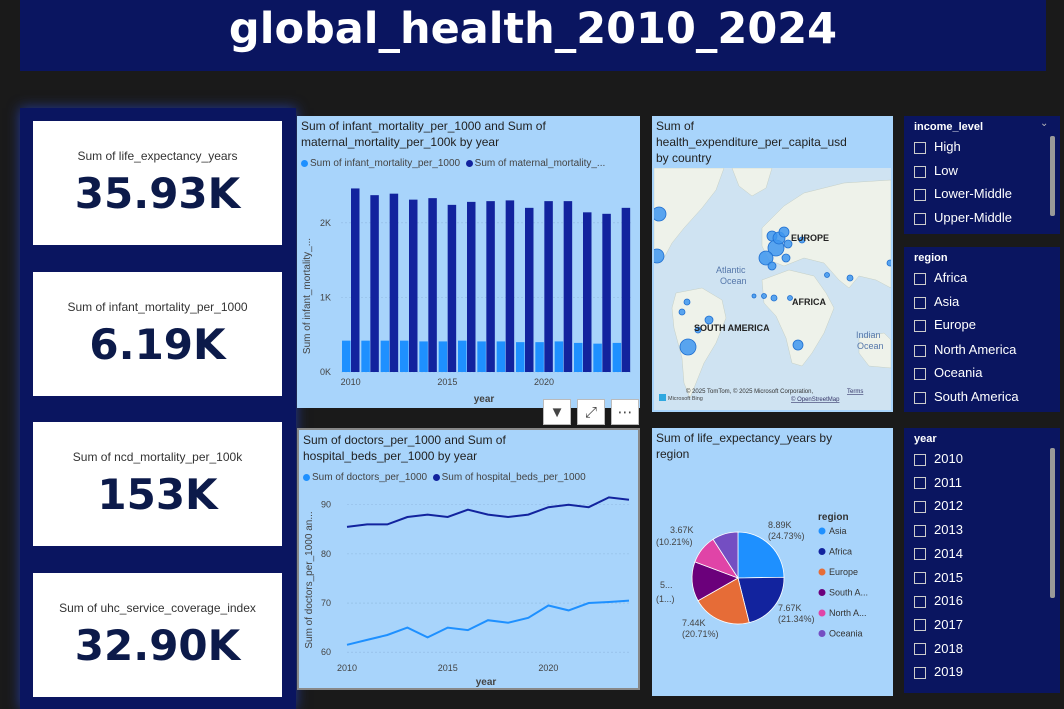 The width and height of the screenshot is (1064, 709). Describe the element at coordinates (936, 302) in the screenshot. I see `slicer-item-asia: Asia` at that location.